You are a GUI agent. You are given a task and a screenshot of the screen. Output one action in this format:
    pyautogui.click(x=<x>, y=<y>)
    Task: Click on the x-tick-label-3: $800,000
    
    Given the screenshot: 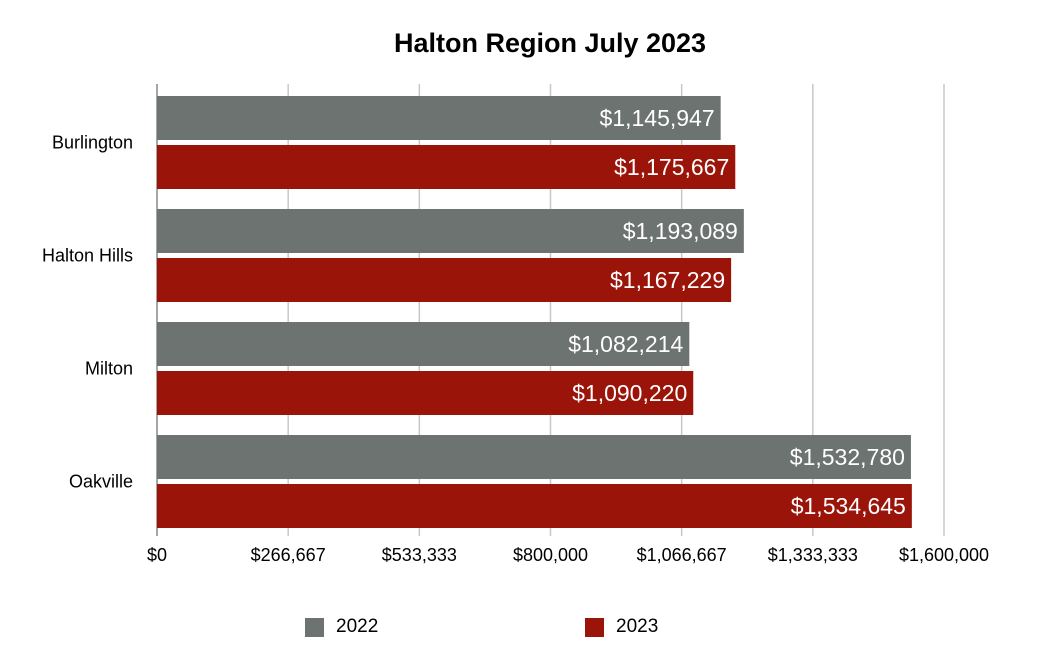 What is the action you would take?
    pyautogui.click(x=550, y=555)
    